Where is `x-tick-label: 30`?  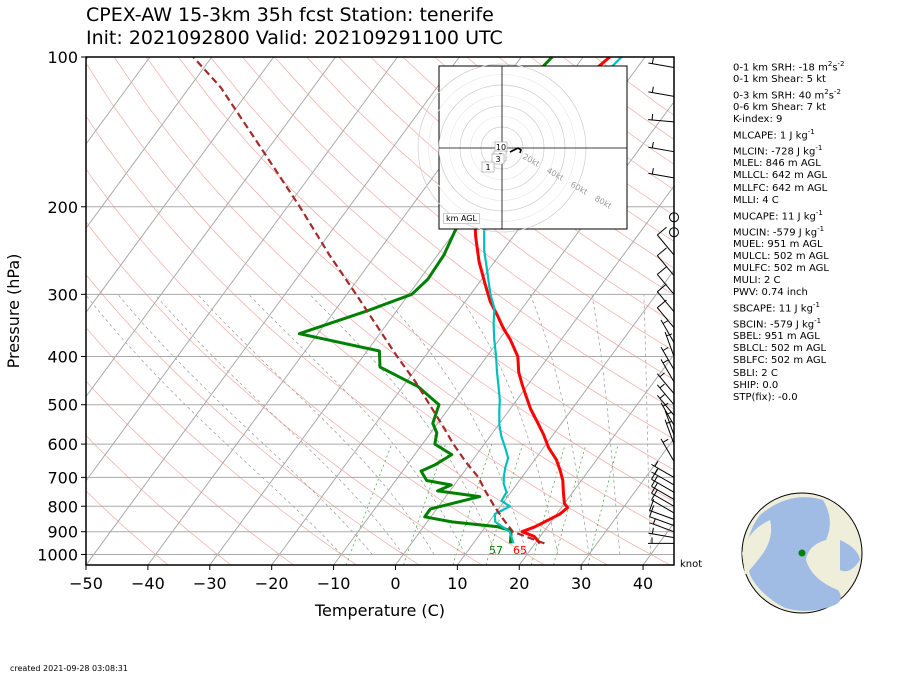
x-tick-label: 30 is located at coordinates (581, 583).